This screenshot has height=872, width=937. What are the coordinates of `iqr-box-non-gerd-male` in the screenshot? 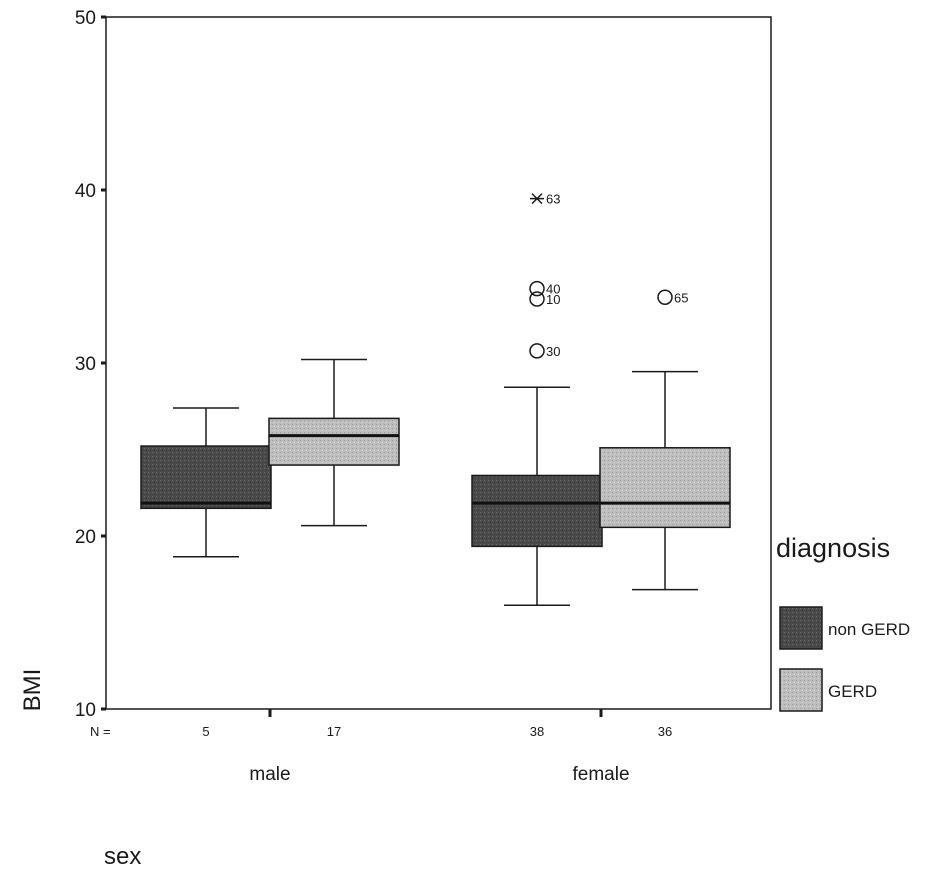 It's located at (206, 477).